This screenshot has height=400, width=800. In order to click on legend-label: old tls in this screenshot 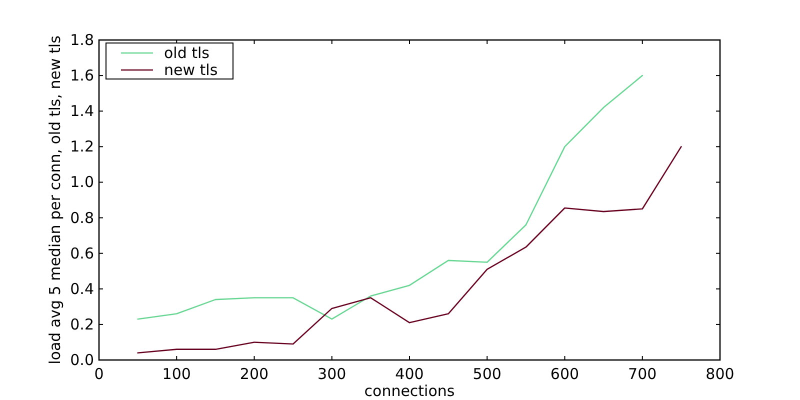, I will do `click(187, 53)`.